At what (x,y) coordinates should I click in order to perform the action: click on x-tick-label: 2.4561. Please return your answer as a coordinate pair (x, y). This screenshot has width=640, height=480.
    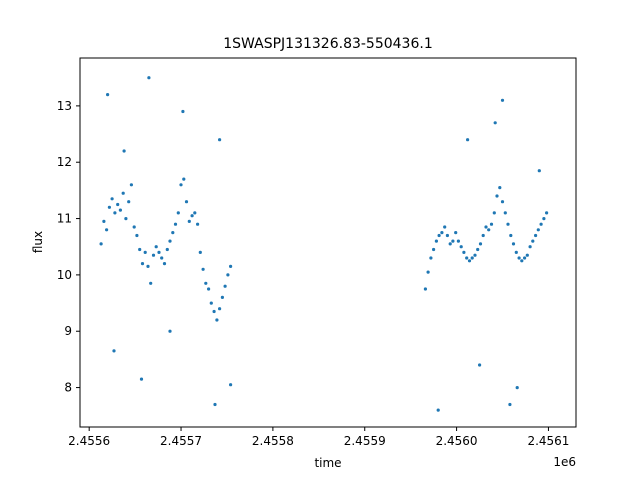
    Looking at the image, I should click on (548, 441).